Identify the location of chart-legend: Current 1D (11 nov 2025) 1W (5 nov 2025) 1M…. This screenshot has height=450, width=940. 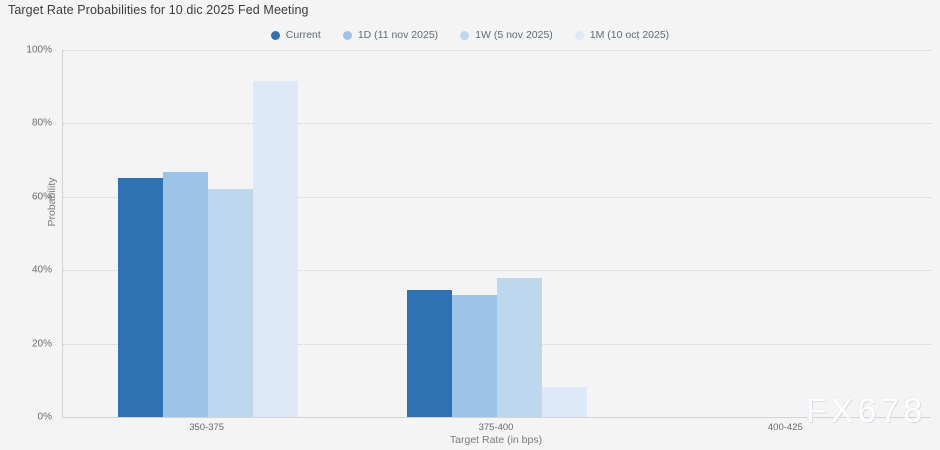
(470, 35).